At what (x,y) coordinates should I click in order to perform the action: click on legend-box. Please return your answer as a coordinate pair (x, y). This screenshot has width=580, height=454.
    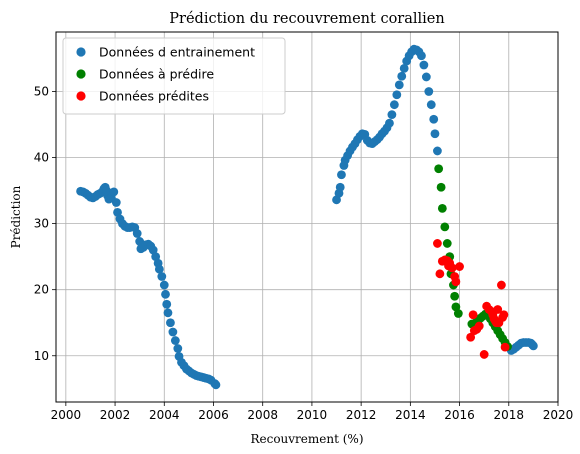
    Looking at the image, I should click on (174, 76).